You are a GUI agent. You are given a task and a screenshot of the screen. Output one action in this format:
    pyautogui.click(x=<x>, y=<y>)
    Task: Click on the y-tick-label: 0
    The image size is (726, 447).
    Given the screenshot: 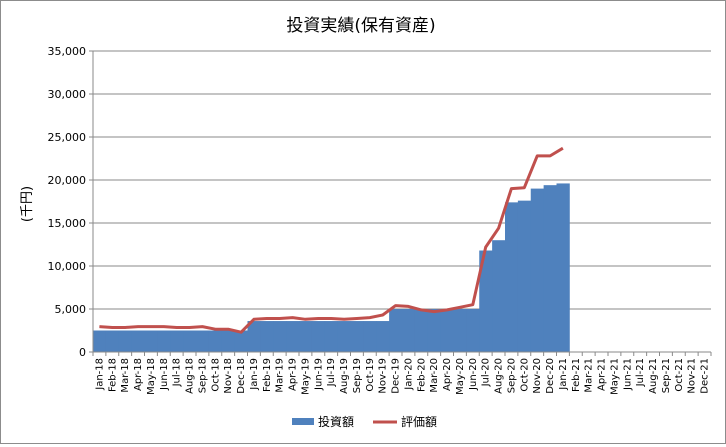 What is the action you would take?
    pyautogui.click(x=82, y=352)
    